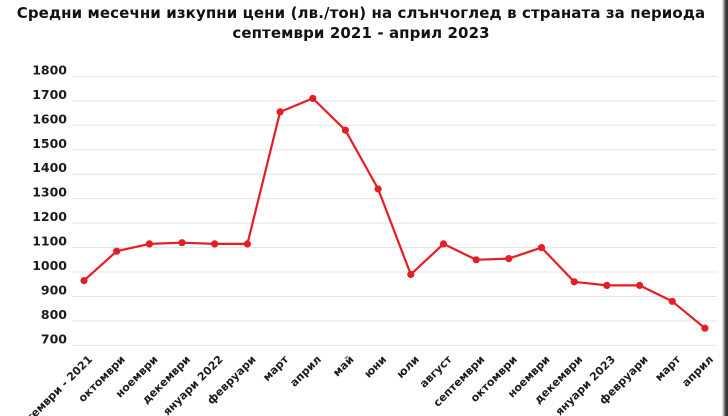 The height and width of the screenshot is (416, 728). What do you see at coordinates (49, 167) in the screenshot?
I see `y-tick-label: 1400` at bounding box center [49, 167].